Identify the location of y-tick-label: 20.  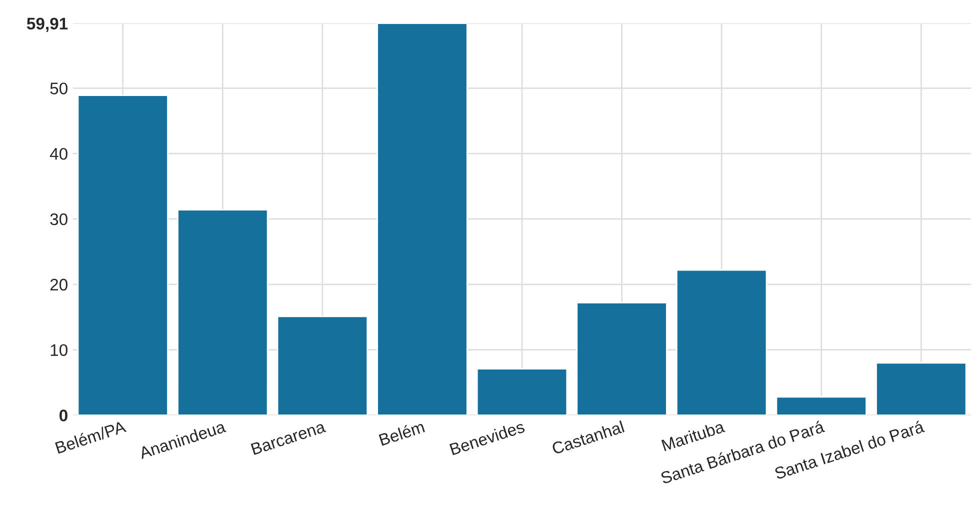
(59, 284).